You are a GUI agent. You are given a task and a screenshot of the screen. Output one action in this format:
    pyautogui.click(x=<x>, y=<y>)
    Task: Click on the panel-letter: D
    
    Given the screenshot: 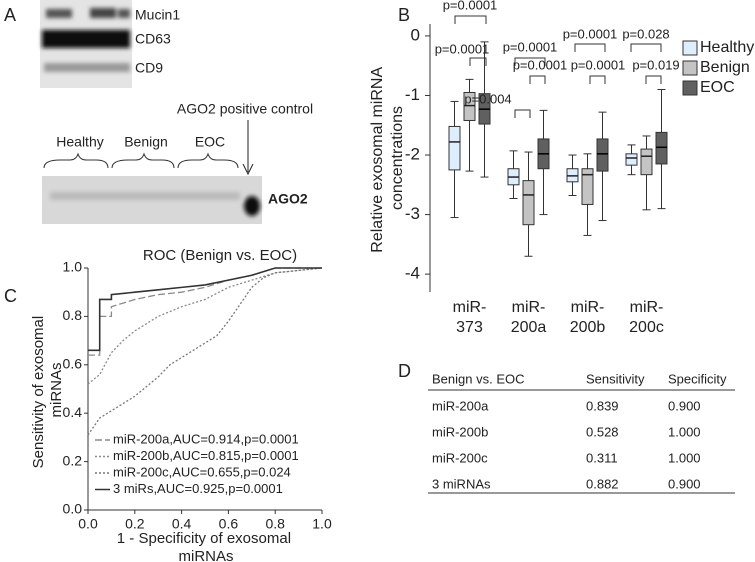 What is the action you would take?
    pyautogui.click(x=404, y=371)
    